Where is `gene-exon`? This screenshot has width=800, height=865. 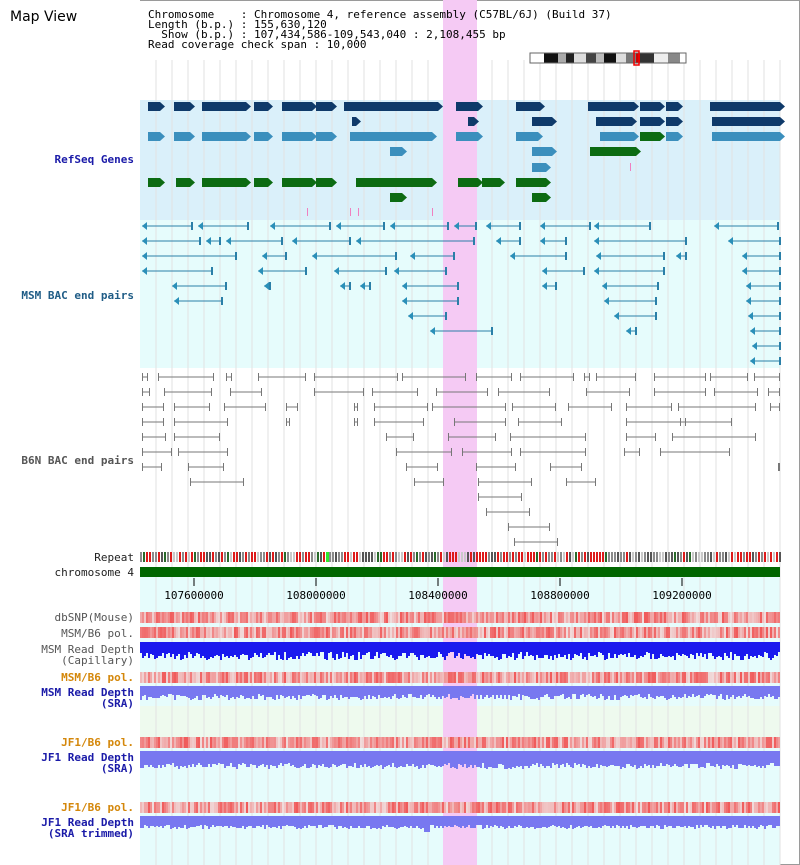
gene-exon is located at coordinates (467, 106).